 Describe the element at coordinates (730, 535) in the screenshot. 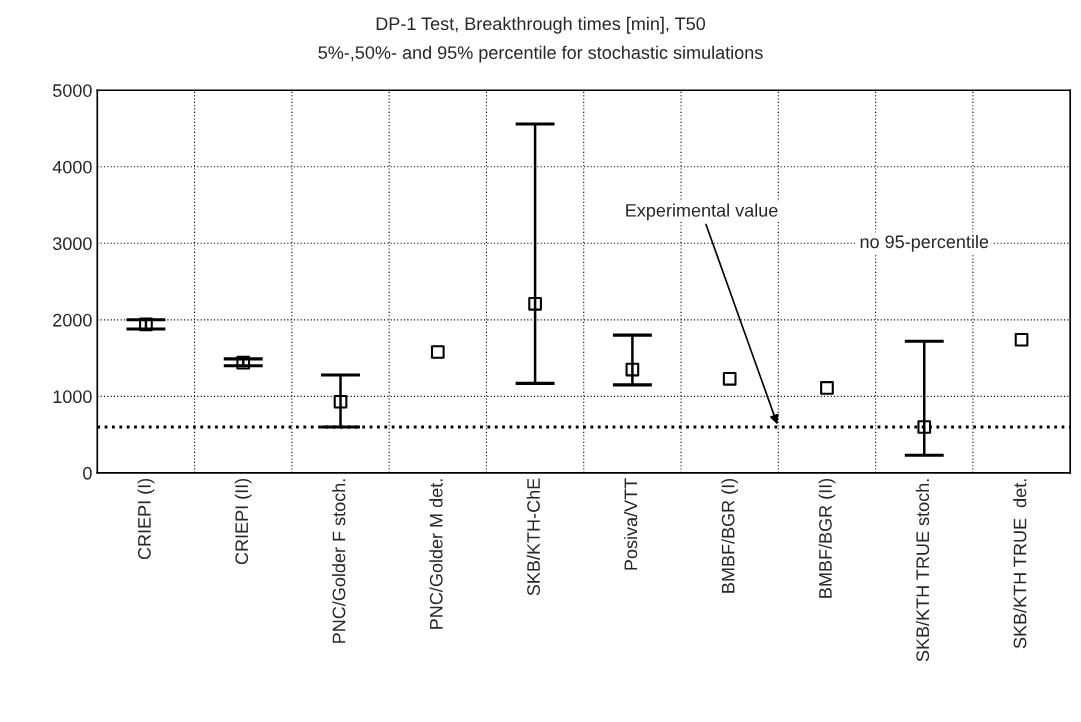

I see `x-tick-label: BMBF/BGR (I)` at that location.